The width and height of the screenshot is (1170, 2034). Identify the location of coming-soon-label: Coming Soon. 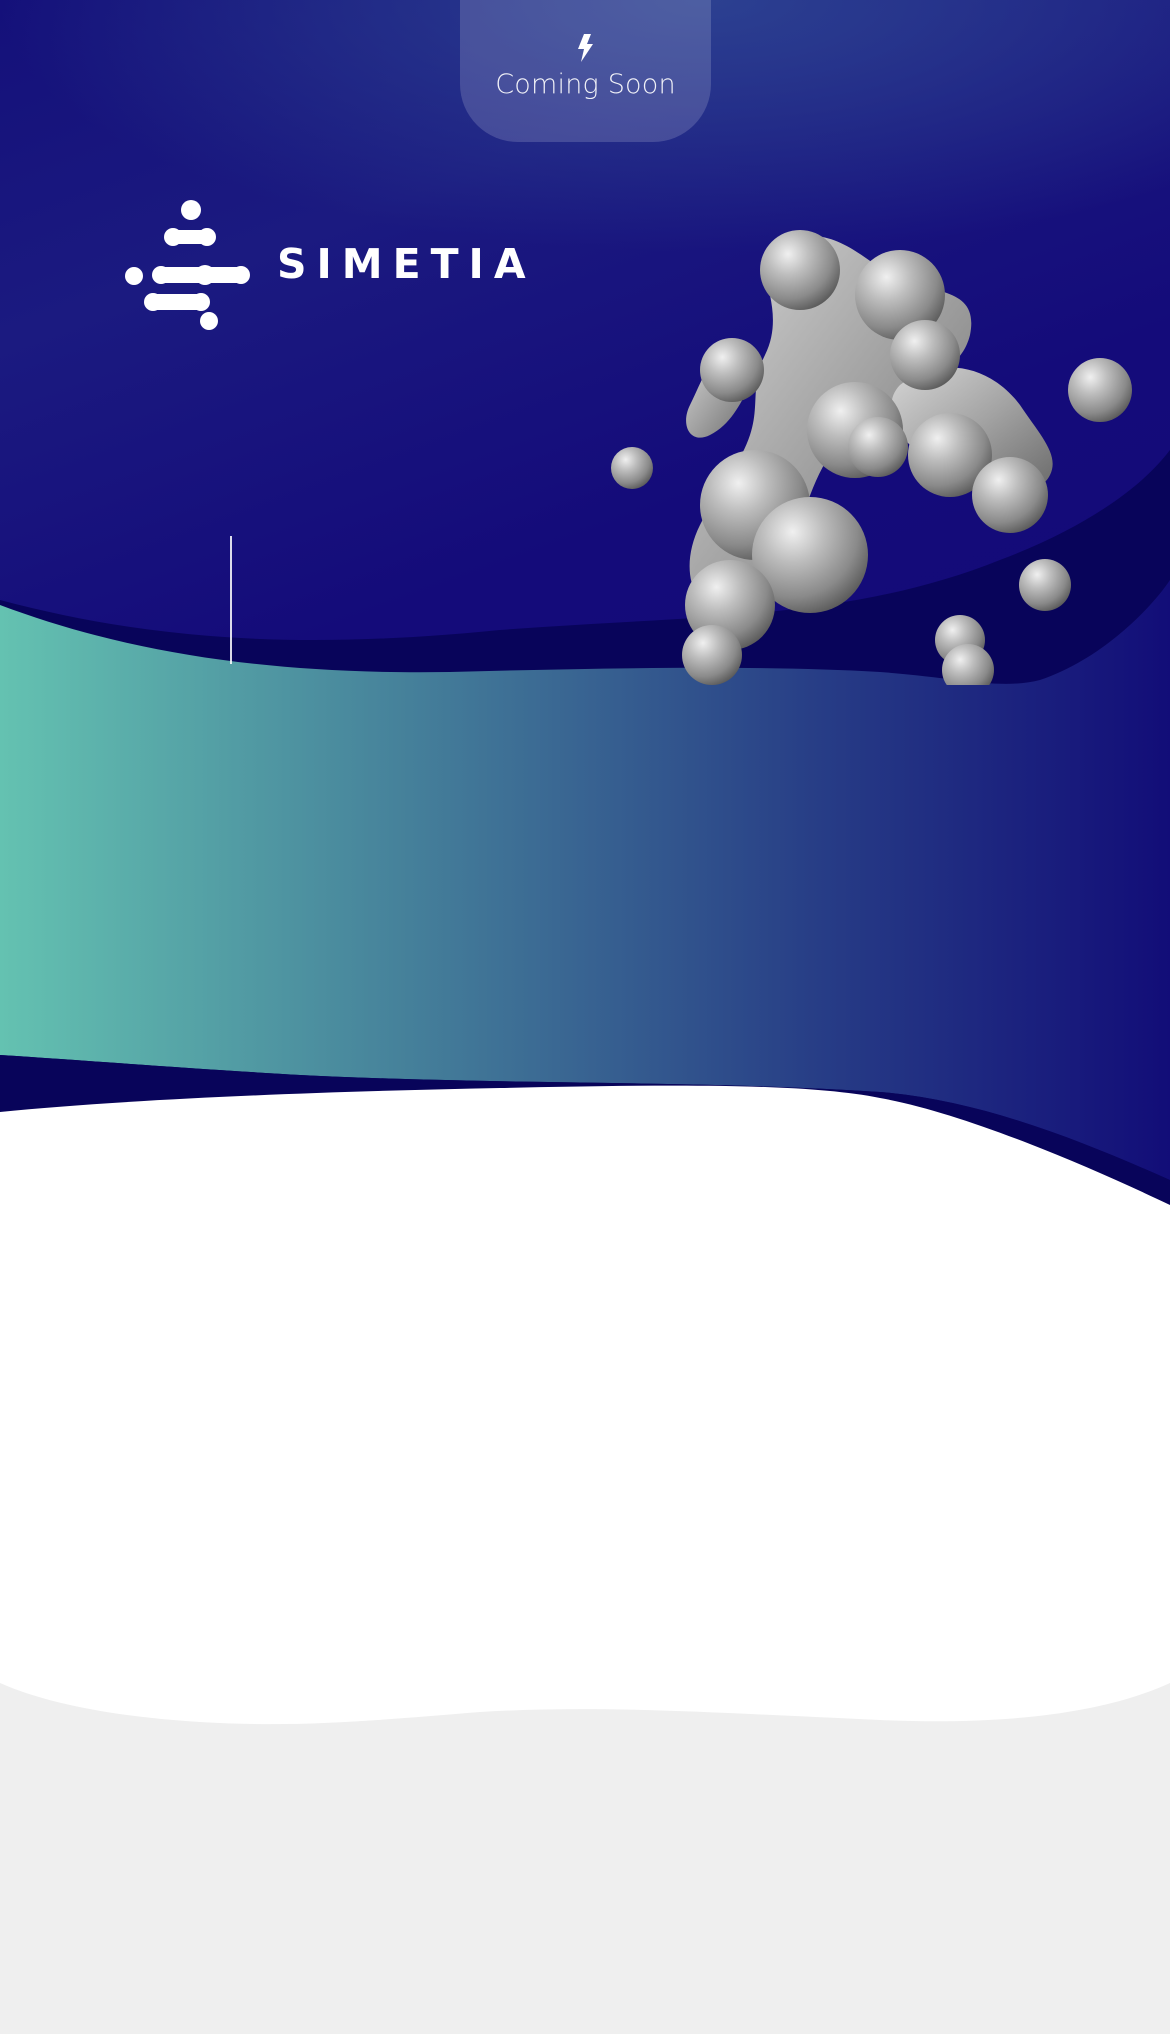
(585, 84).